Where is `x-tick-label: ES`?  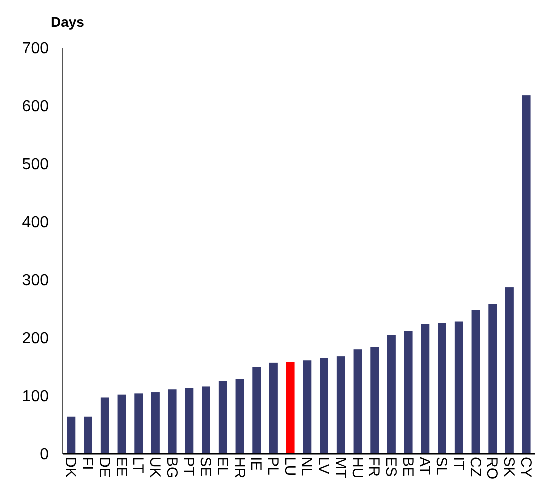 x-tick-label: ES is located at coordinates (391, 467).